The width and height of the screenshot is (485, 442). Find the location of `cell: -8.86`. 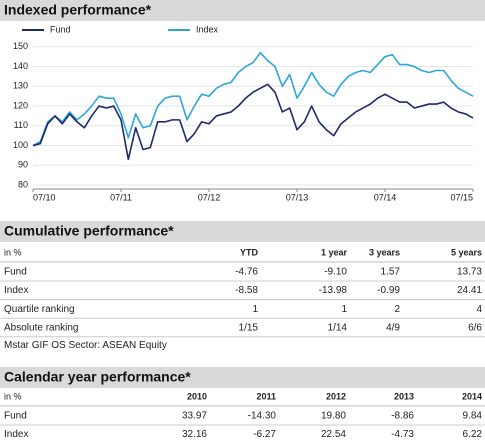

cell: -8.86 is located at coordinates (402, 416).